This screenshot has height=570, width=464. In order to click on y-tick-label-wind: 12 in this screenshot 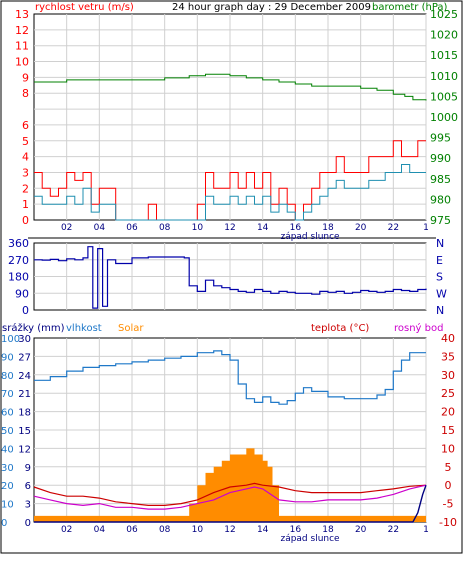, I will do `click(22, 30)`.